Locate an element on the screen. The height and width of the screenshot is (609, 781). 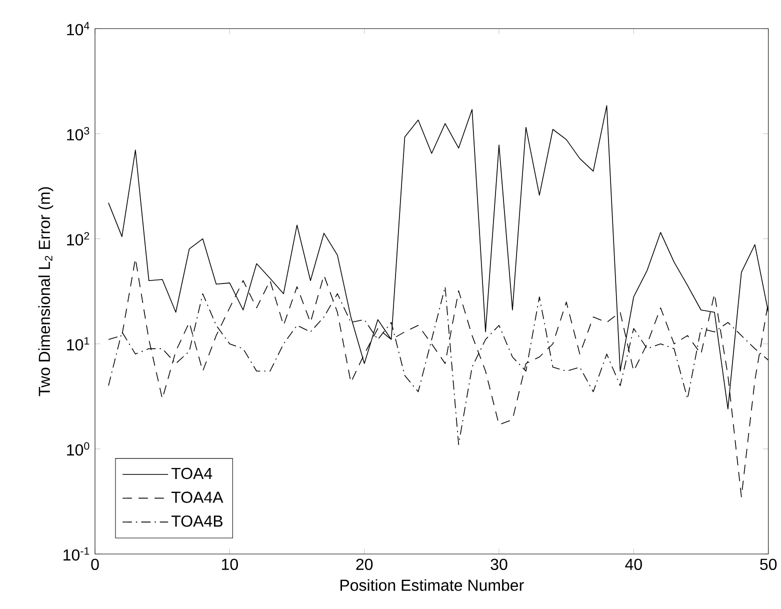
x-tick-label: 0 is located at coordinates (95, 564).